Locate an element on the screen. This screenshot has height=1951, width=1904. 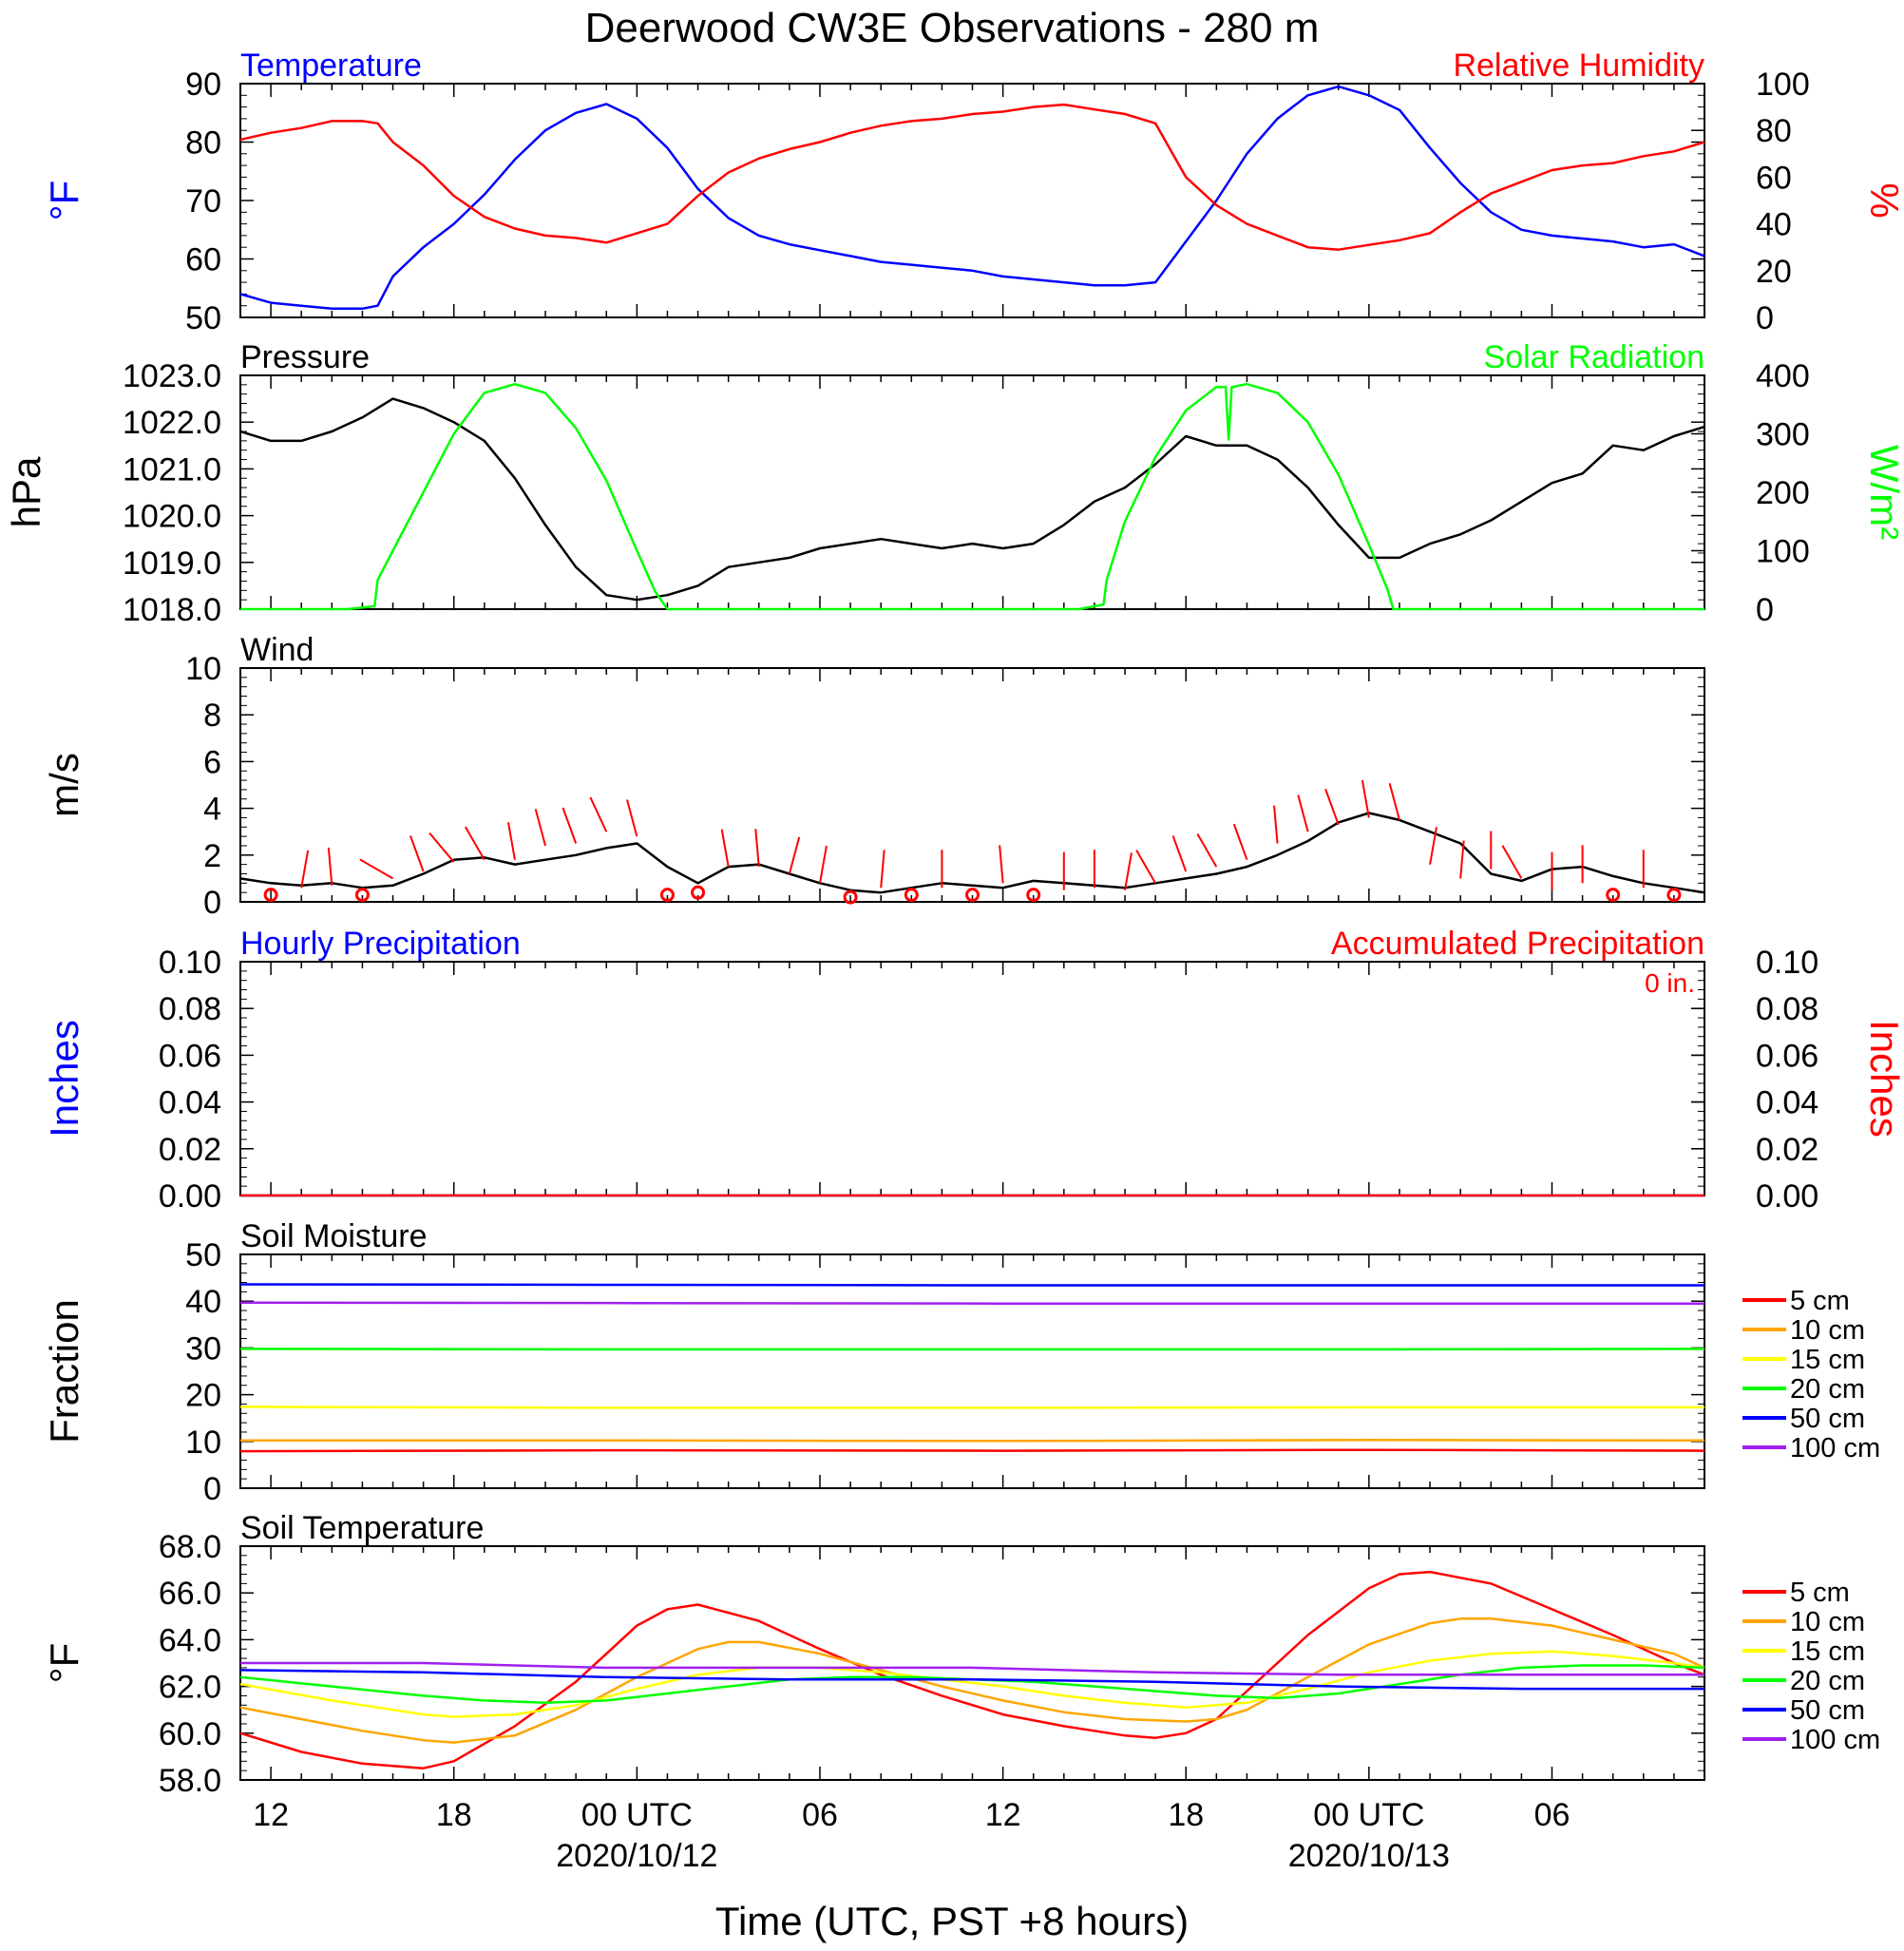
y-tick-label-left: 1022.0 is located at coordinates (172, 423).